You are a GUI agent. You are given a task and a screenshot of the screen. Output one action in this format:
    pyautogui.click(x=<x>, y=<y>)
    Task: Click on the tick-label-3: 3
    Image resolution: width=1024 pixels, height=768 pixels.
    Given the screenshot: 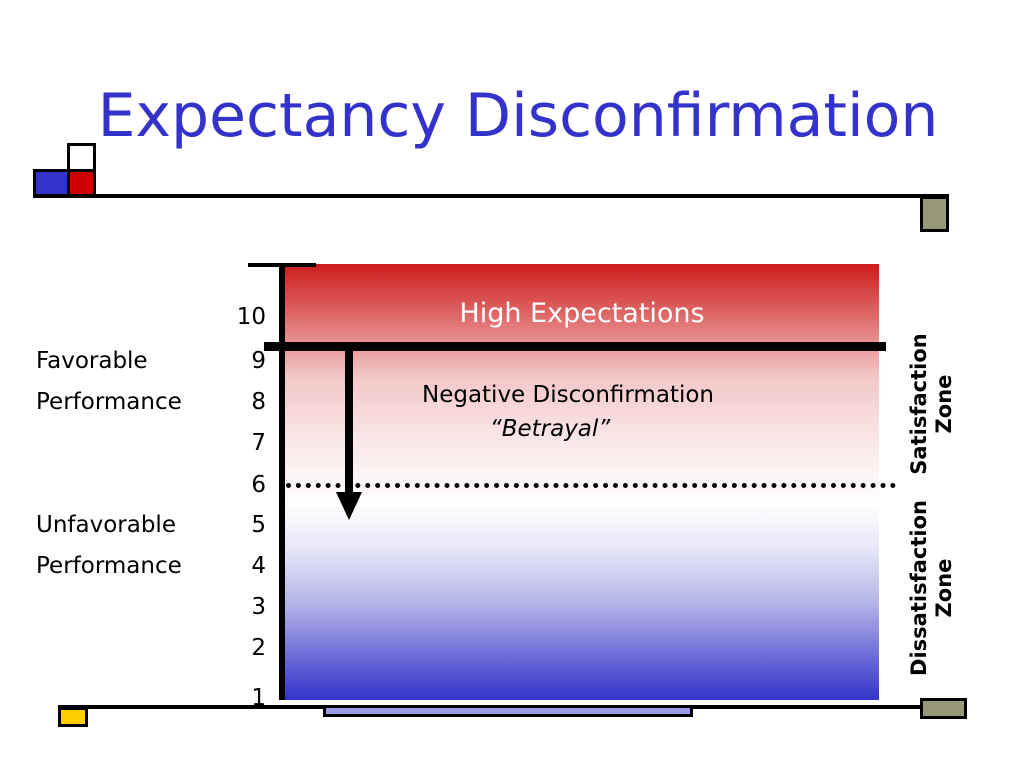 What is the action you would take?
    pyautogui.click(x=258, y=607)
    